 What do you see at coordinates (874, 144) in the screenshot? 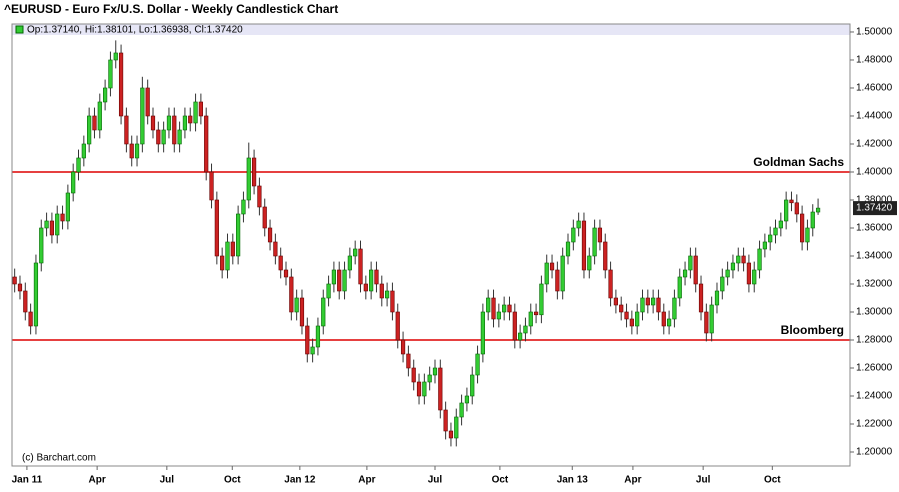
I see `y-tick-label: 1.42000` at bounding box center [874, 144].